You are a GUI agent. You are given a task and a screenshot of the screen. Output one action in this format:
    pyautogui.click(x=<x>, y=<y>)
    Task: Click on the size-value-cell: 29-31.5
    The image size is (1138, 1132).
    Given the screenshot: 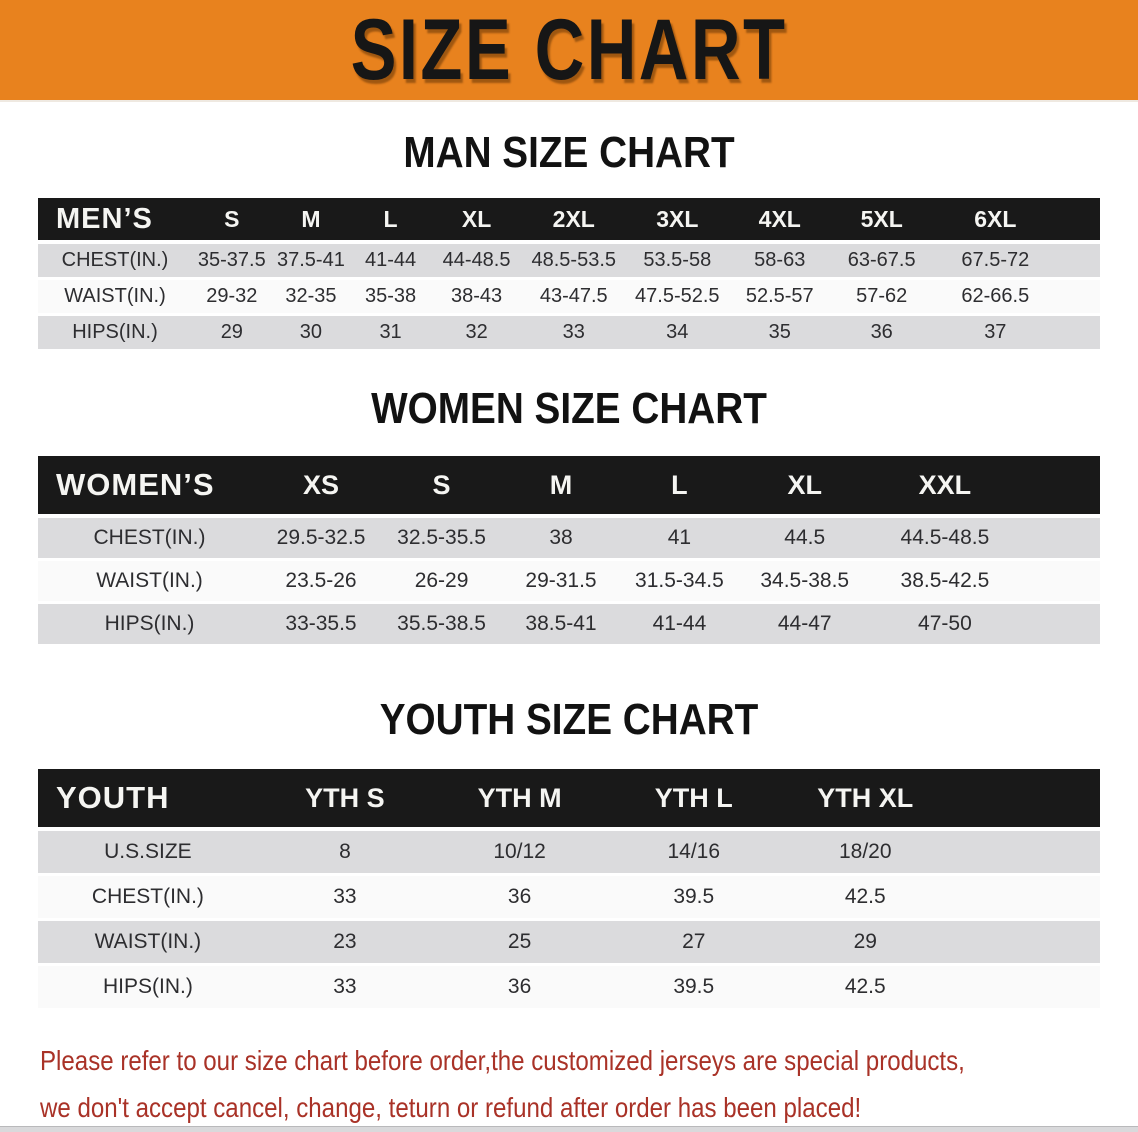 What is the action you would take?
    pyautogui.click(x=561, y=582)
    